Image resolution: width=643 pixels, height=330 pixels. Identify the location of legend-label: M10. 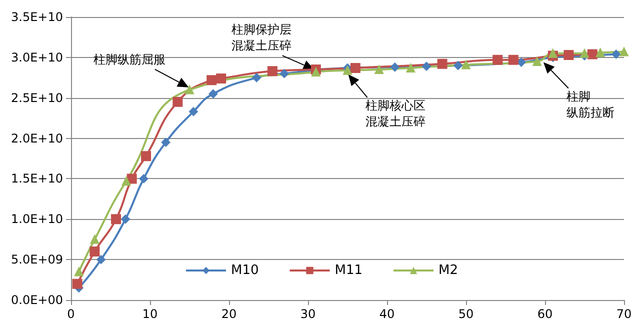
(245, 270).